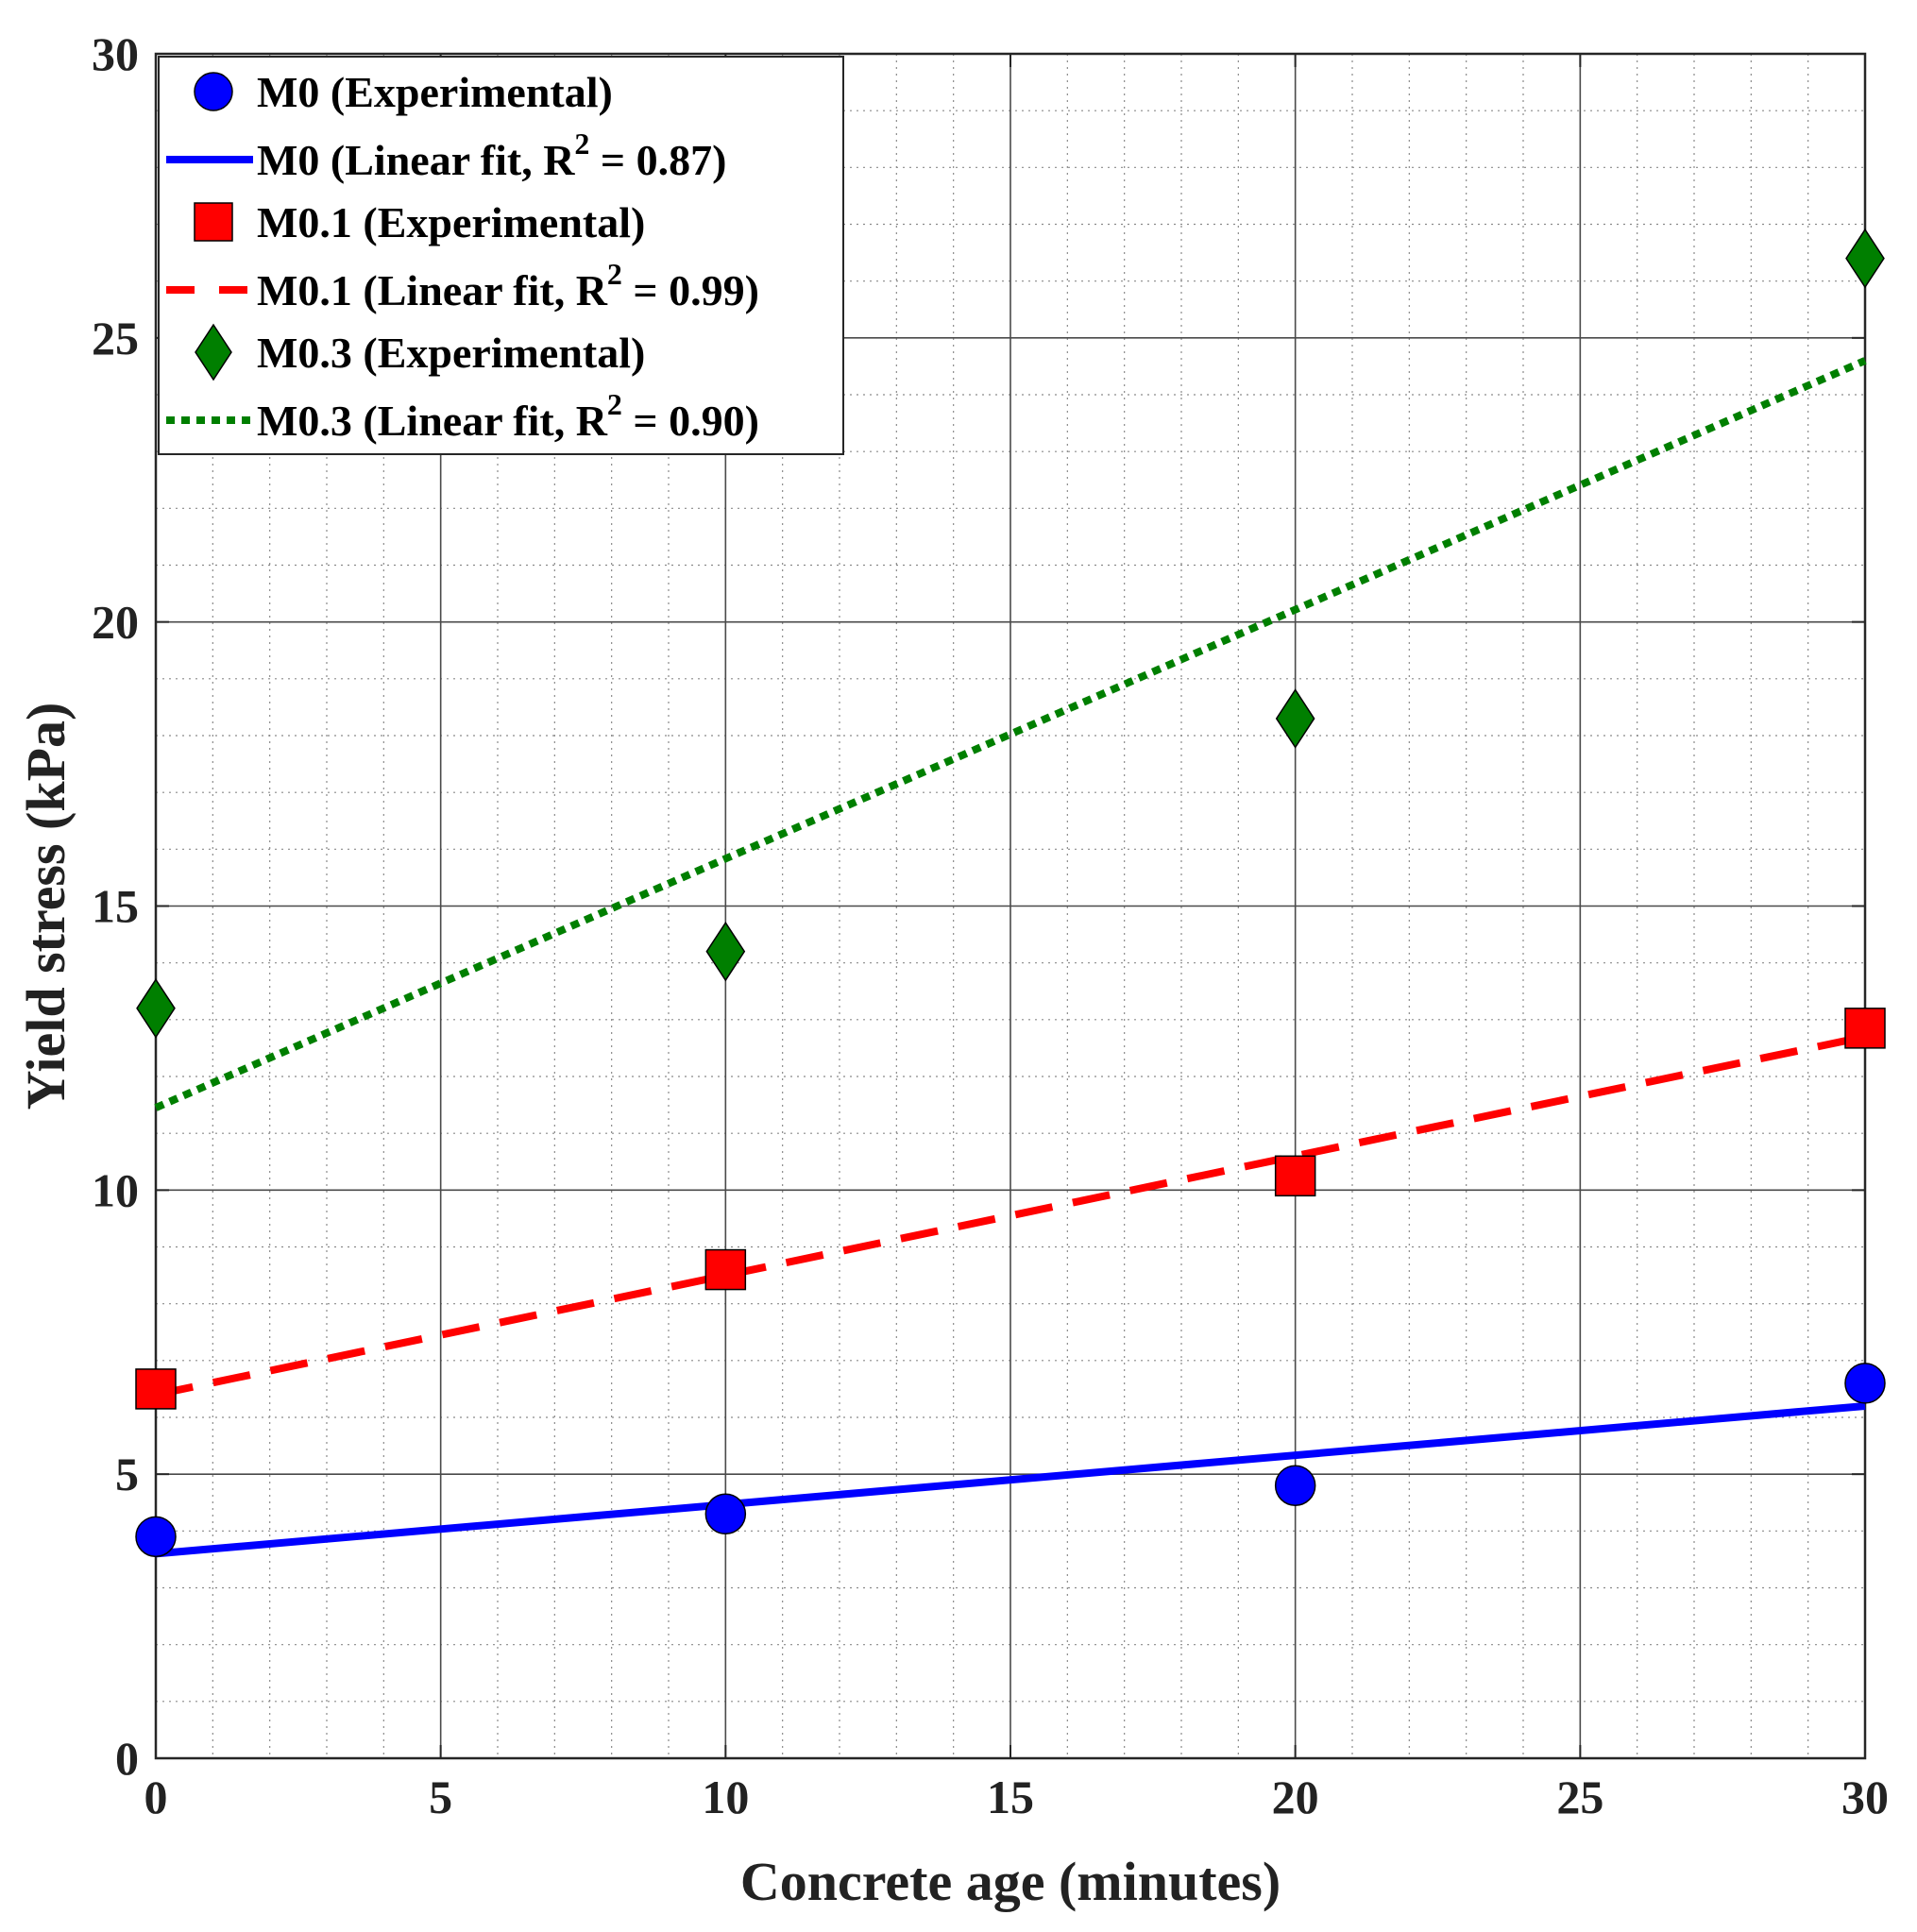 The width and height of the screenshot is (1917, 1932). Describe the element at coordinates (115, 1189) in the screenshot. I see `y-tick-label: 10` at that location.